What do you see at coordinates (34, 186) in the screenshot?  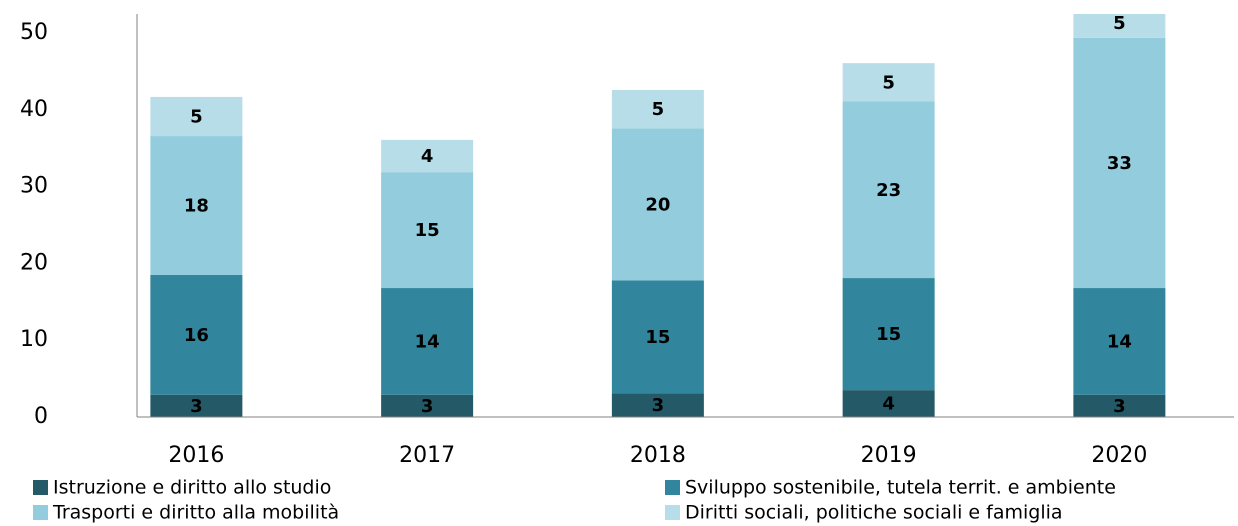 I see `y-tick-label: 30` at bounding box center [34, 186].